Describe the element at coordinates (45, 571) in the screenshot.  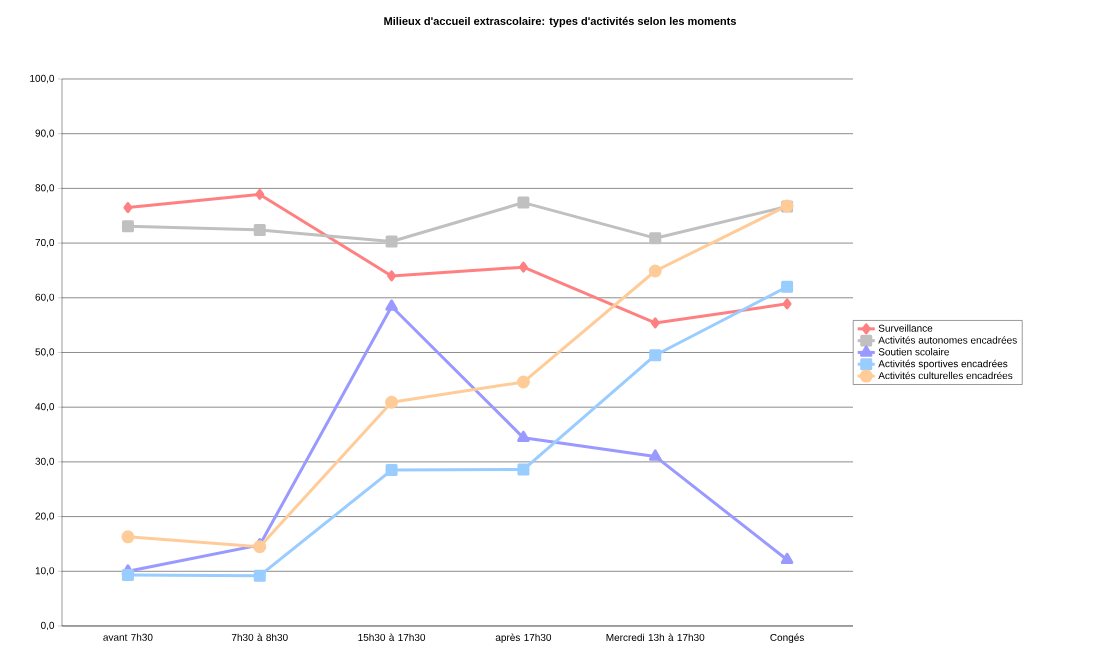
I see `y-tick-label: 10,0` at that location.